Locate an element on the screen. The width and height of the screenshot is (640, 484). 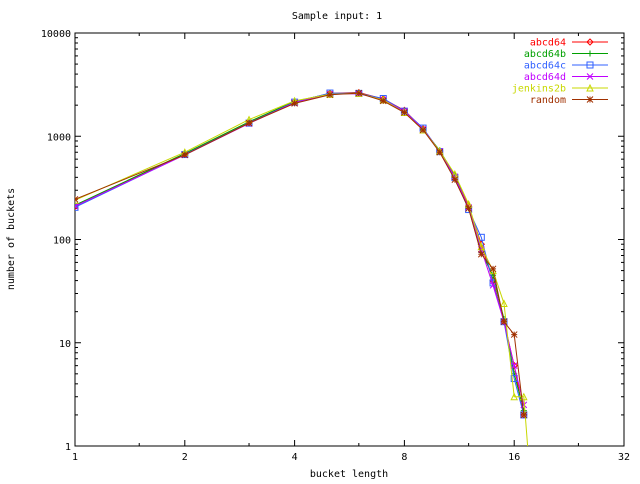
data-point-abcd64c is located at coordinates (77, 207).